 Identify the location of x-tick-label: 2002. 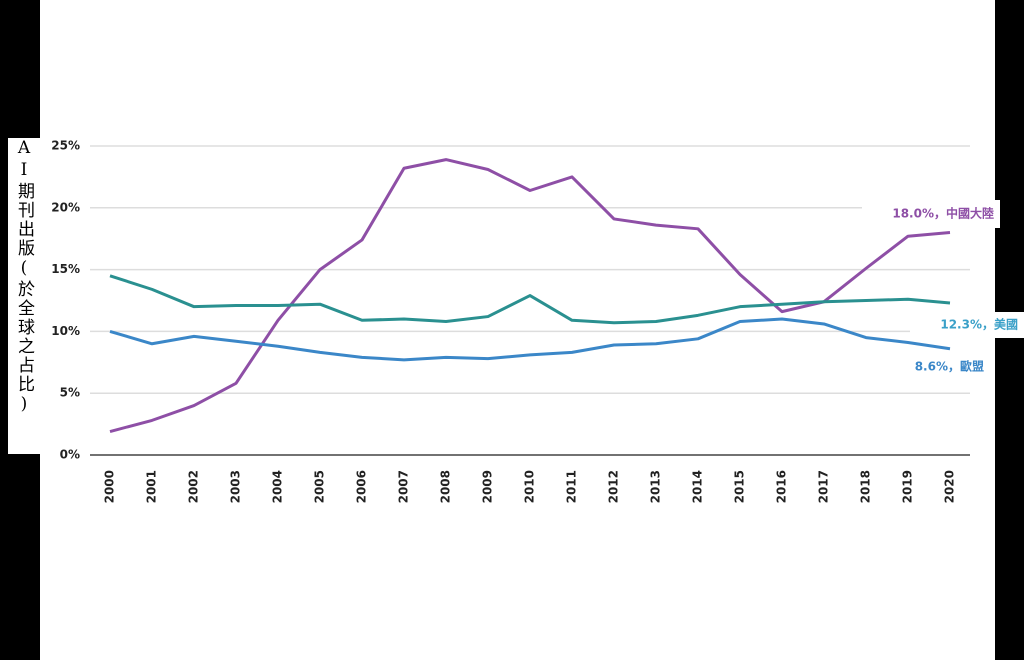
(194, 486).